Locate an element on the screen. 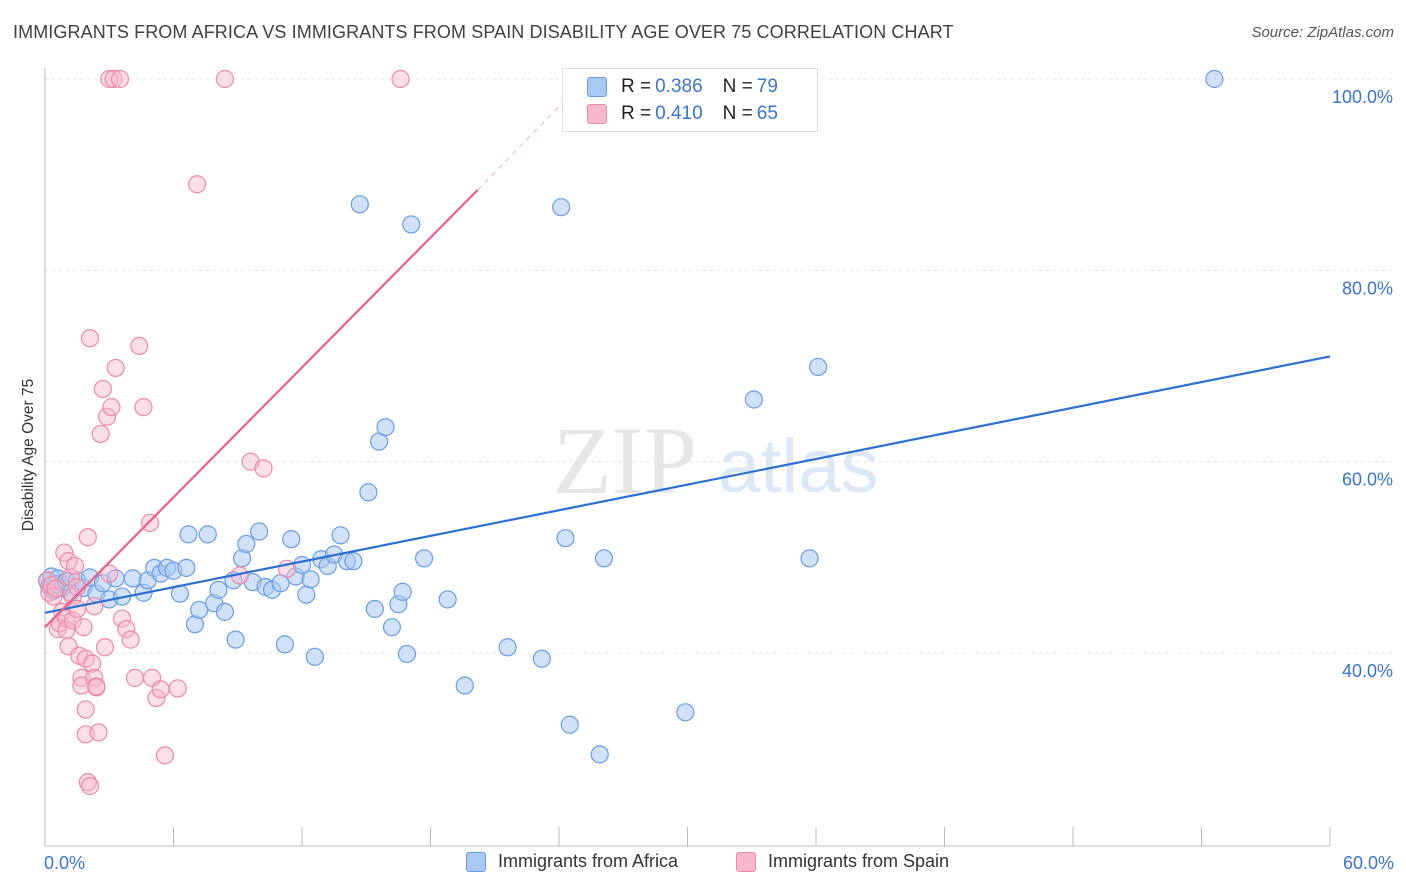 The image size is (1406, 892). legend-r-value-spain: 0.410 is located at coordinates (679, 113).